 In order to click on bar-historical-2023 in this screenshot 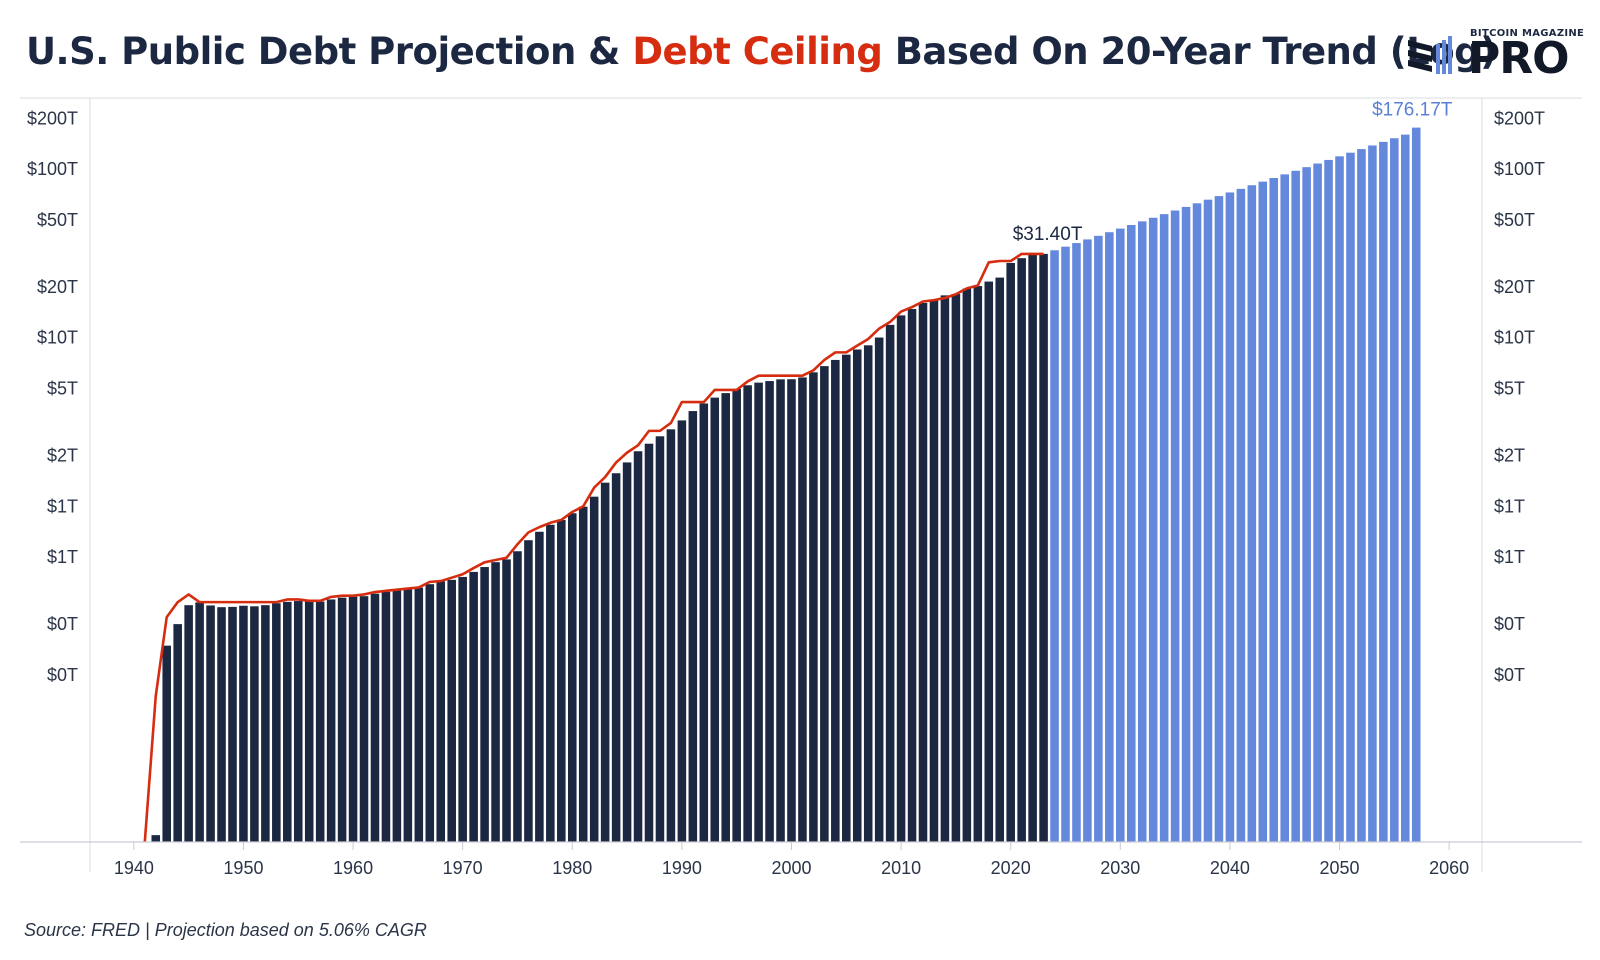, I will do `click(1043, 547)`.